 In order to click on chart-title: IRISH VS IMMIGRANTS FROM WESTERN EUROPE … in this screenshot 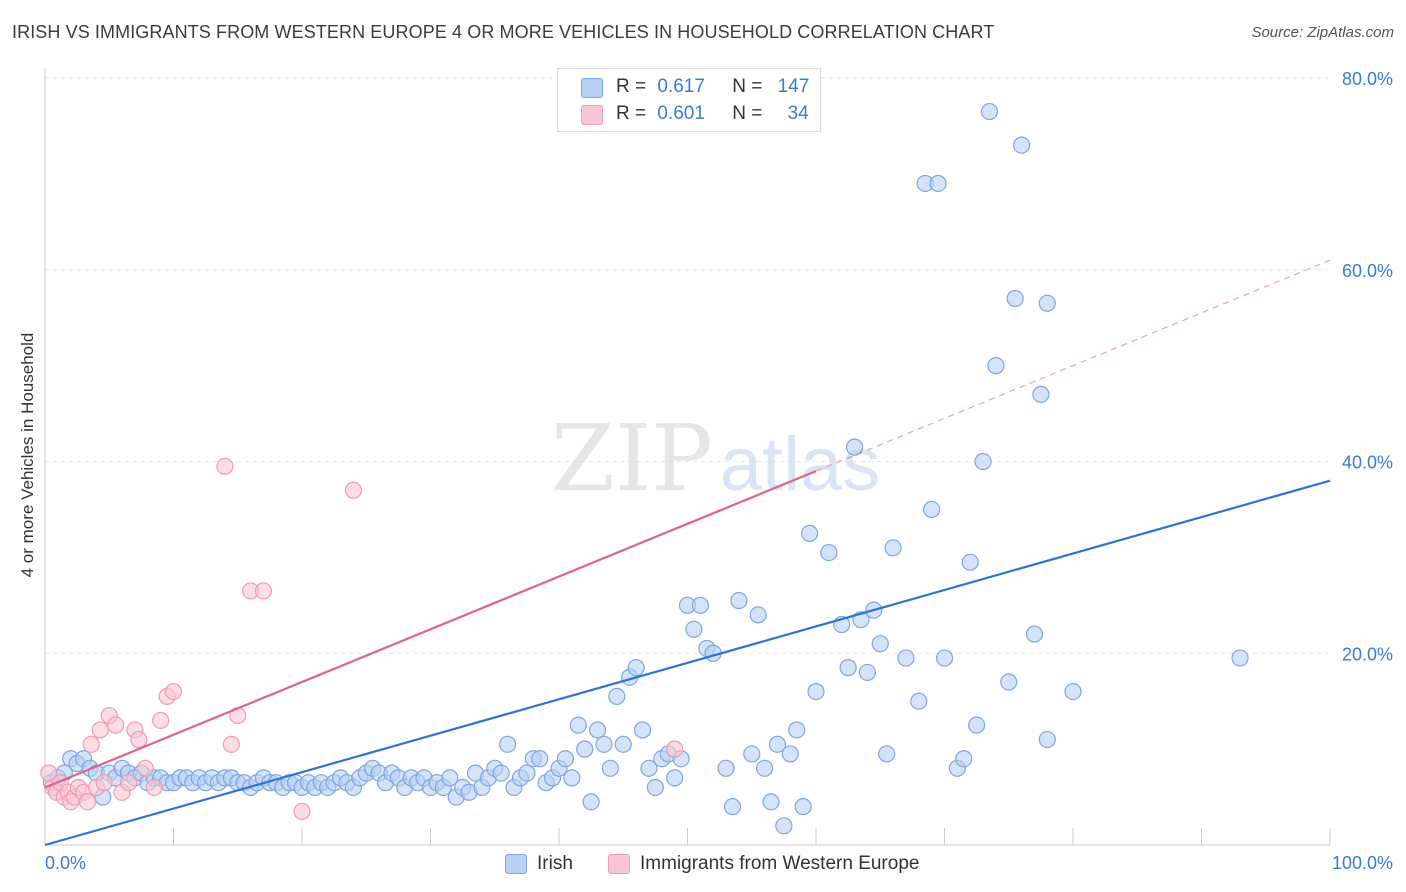, I will do `click(503, 32)`.